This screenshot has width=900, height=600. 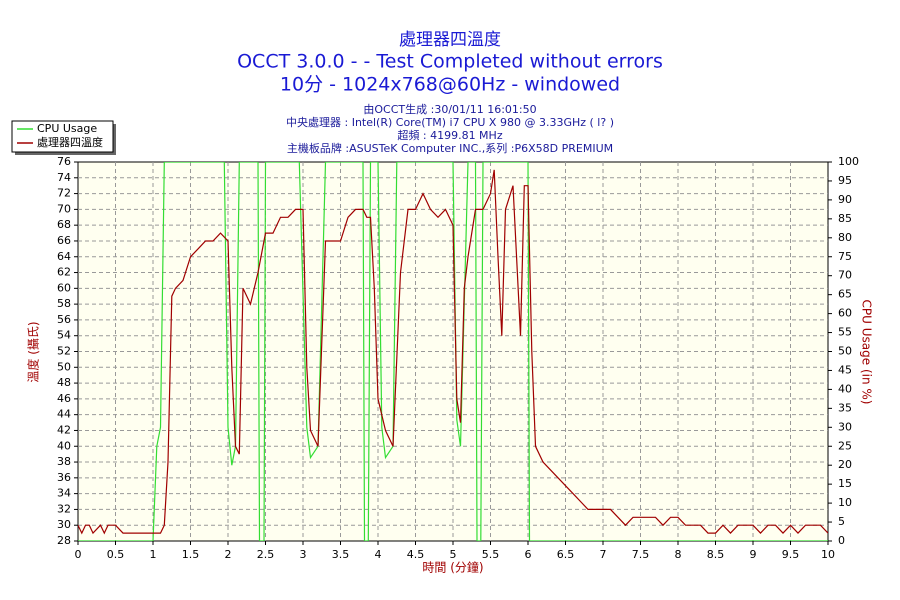 What do you see at coordinates (64, 382) in the screenshot?
I see `y-tick-label: 48` at bounding box center [64, 382].